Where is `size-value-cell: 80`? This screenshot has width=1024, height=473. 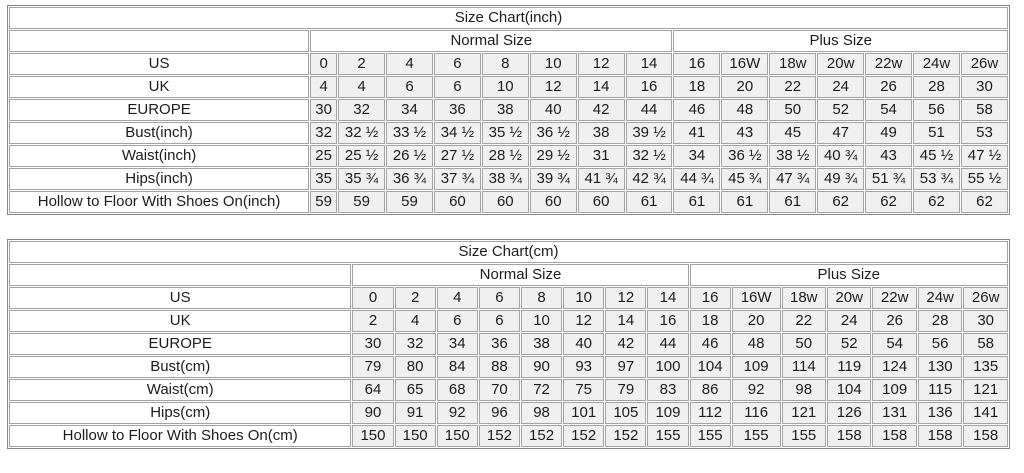
size-value-cell: 80 is located at coordinates (415, 367).